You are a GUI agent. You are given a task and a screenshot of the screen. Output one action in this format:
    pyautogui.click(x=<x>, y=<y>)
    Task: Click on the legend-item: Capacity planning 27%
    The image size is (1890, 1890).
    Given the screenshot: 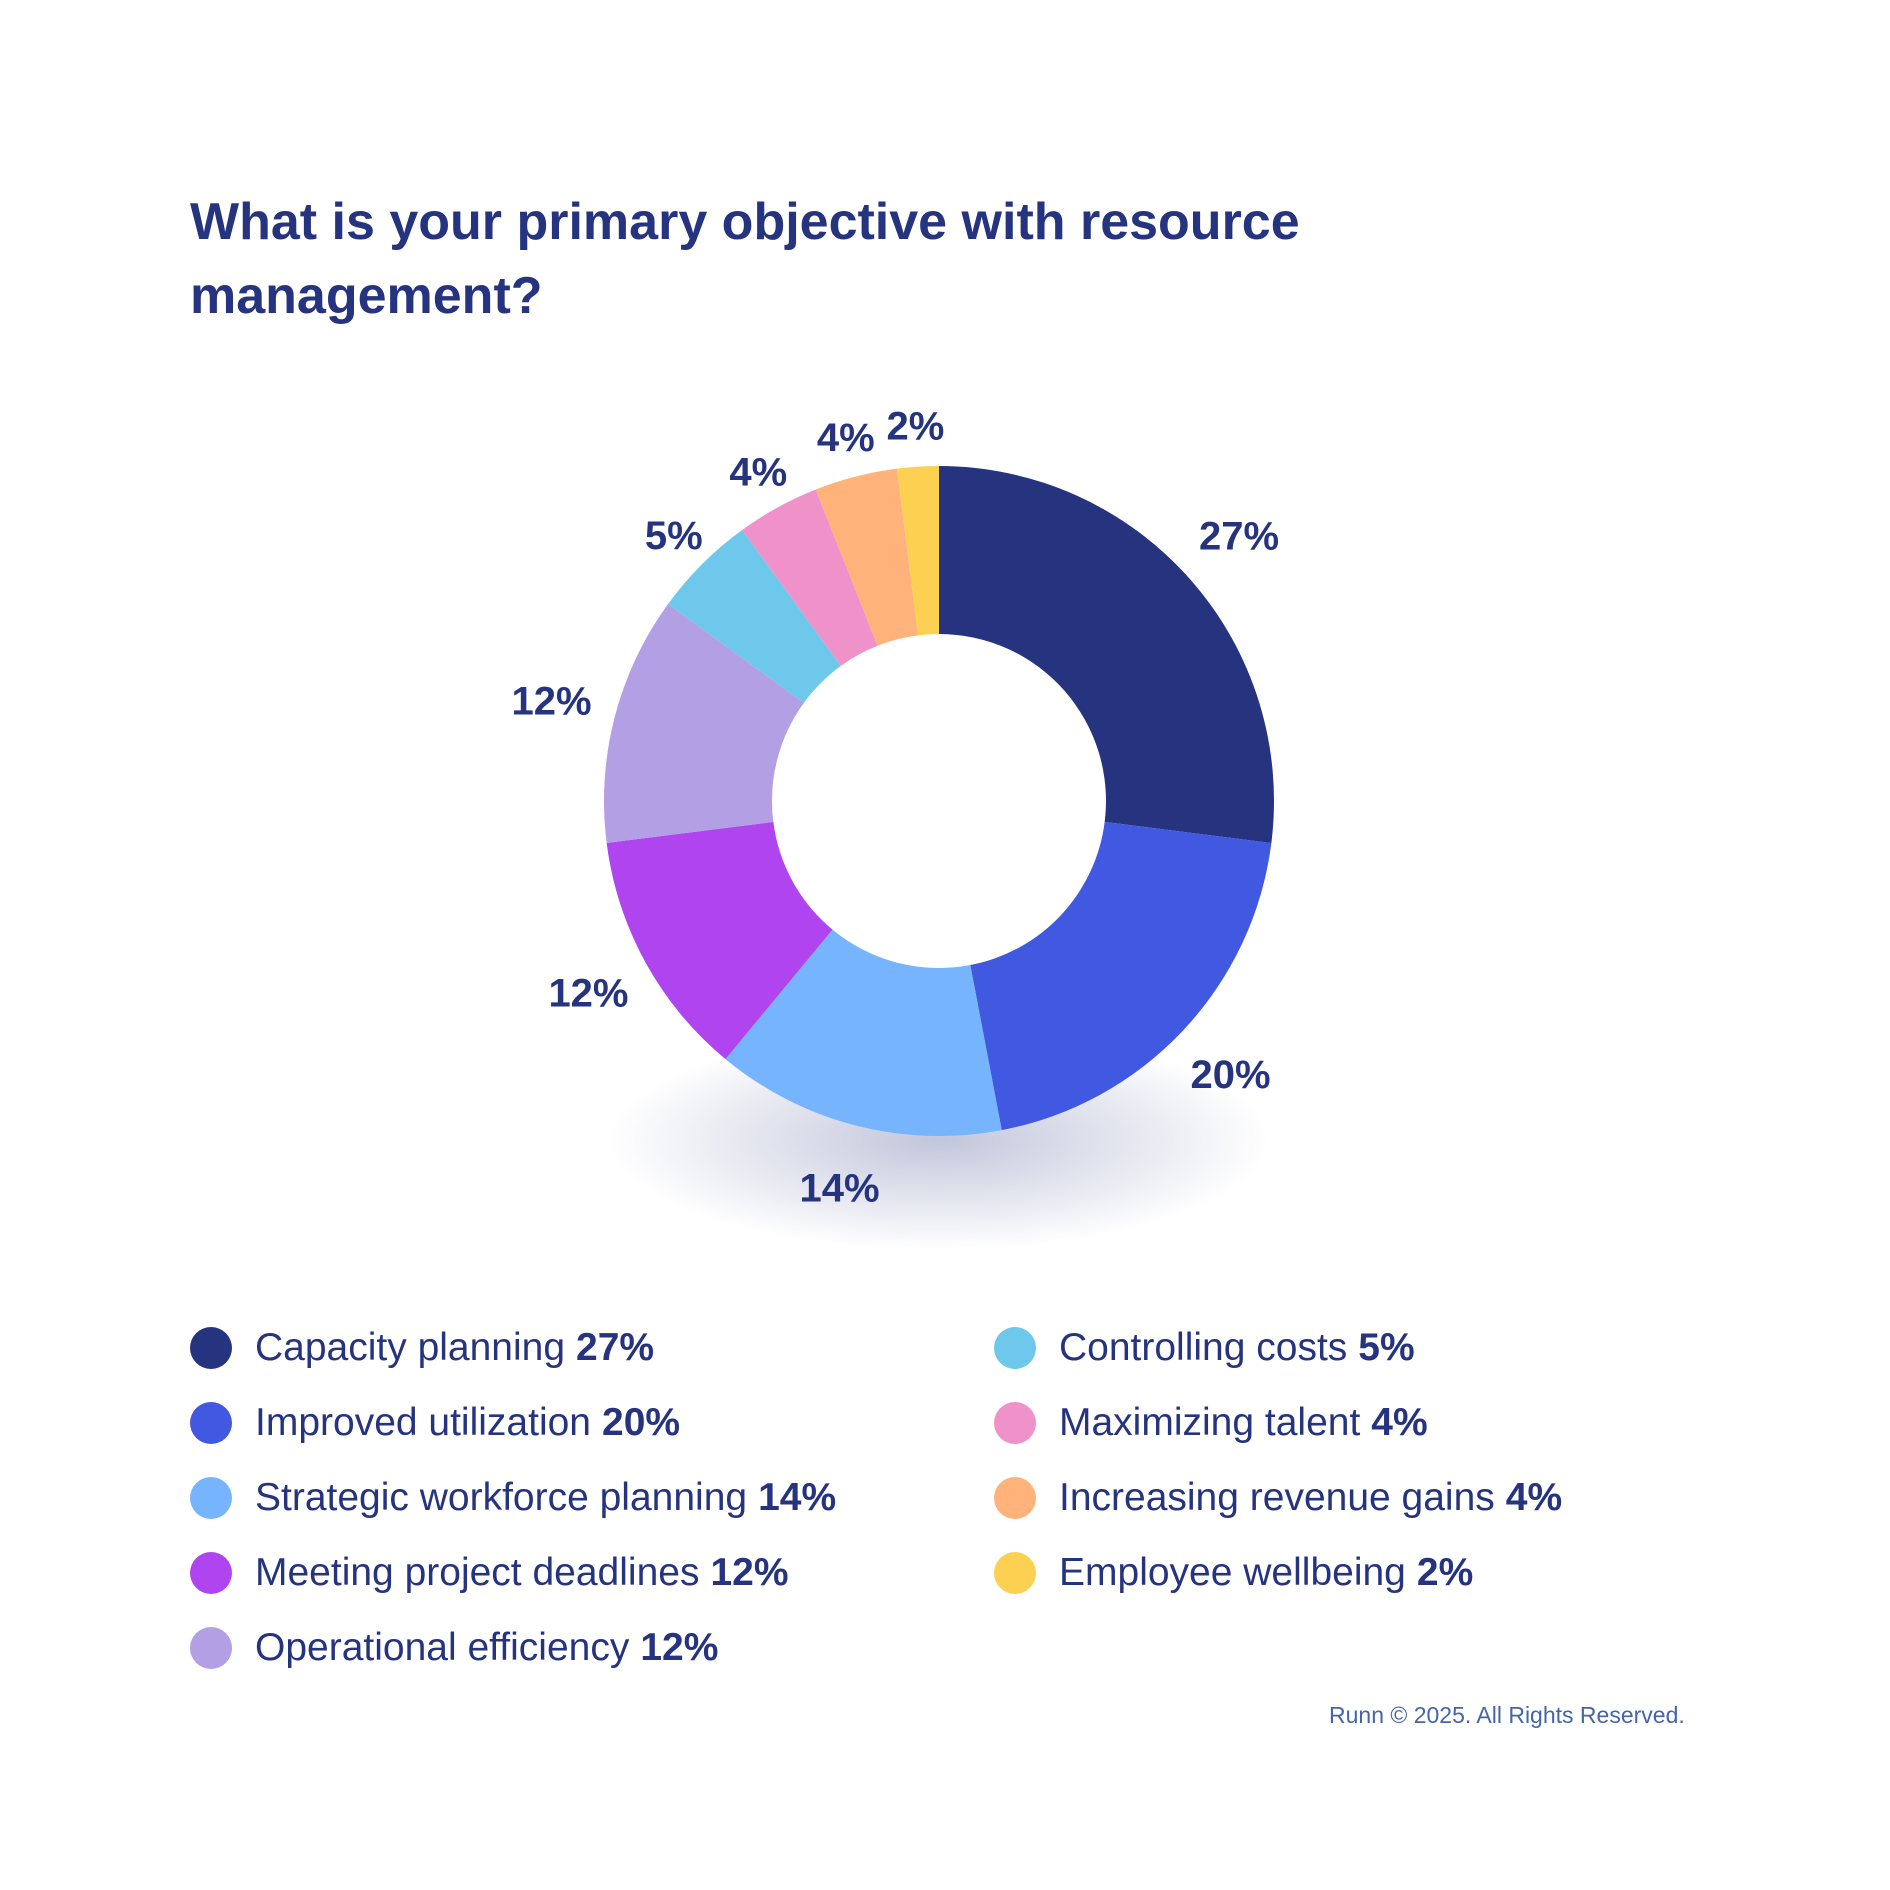 What is the action you would take?
    pyautogui.click(x=513, y=1347)
    